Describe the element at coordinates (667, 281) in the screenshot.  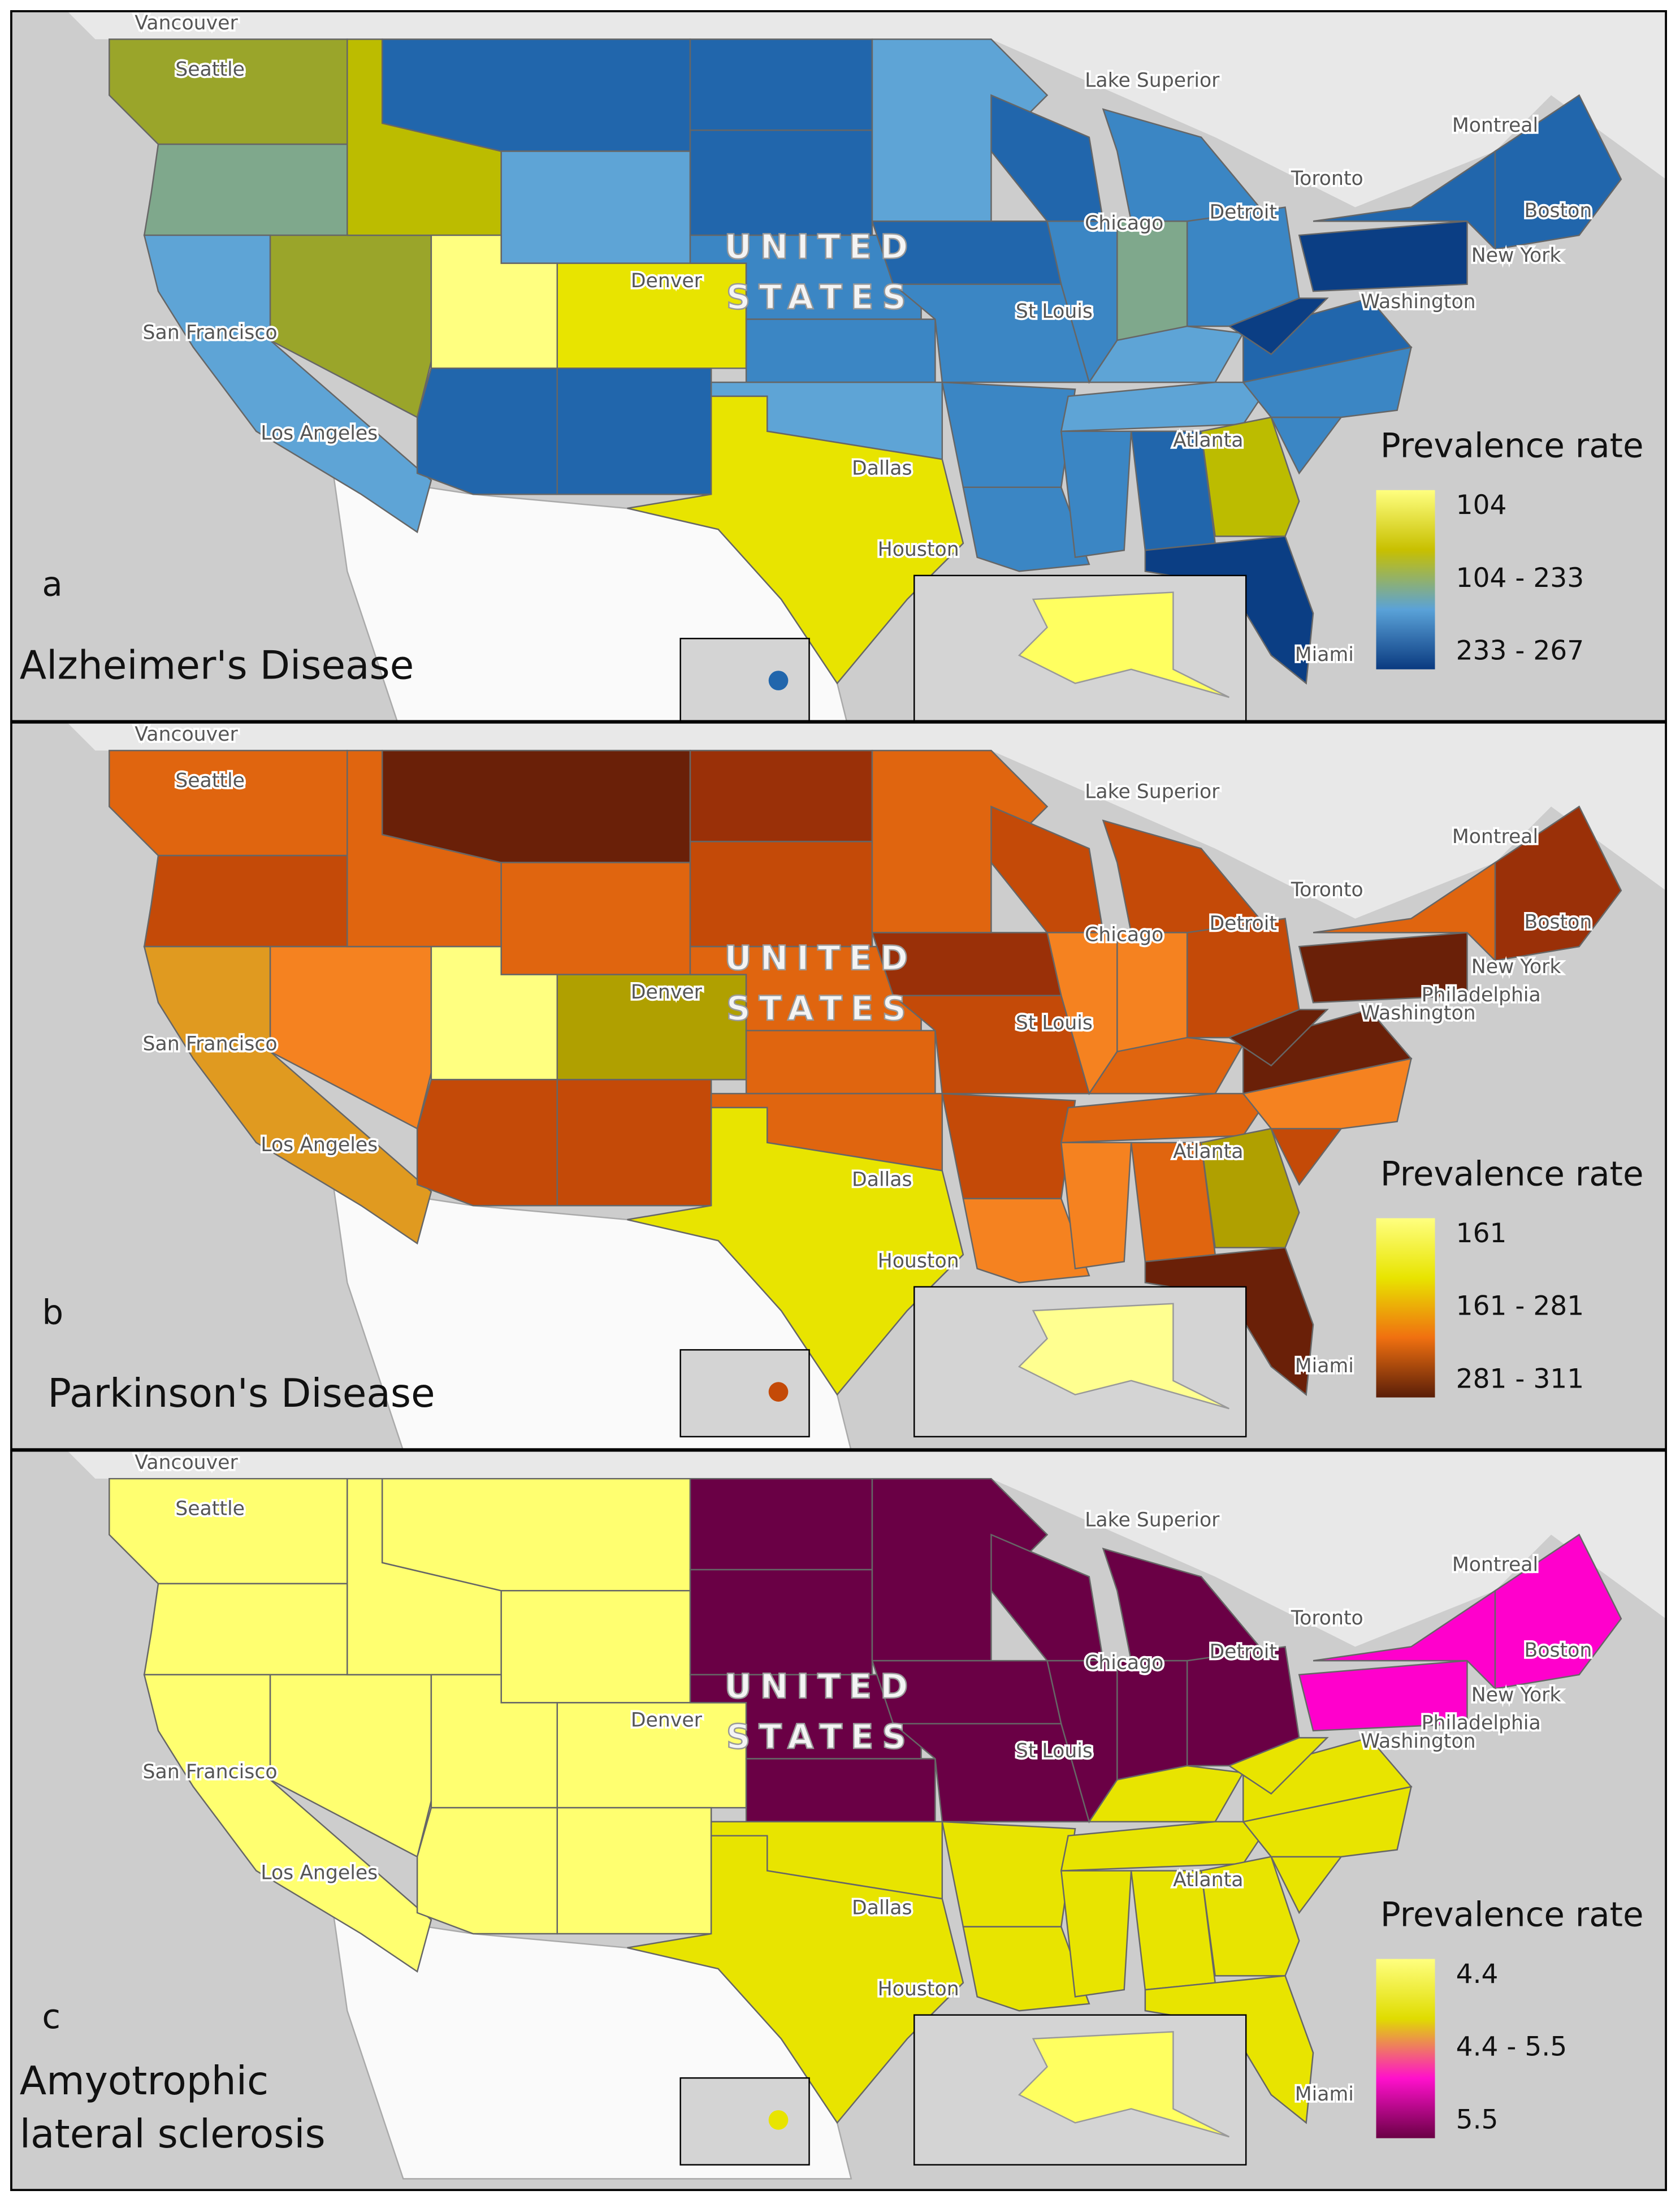
I see `city-label: Denver` at that location.